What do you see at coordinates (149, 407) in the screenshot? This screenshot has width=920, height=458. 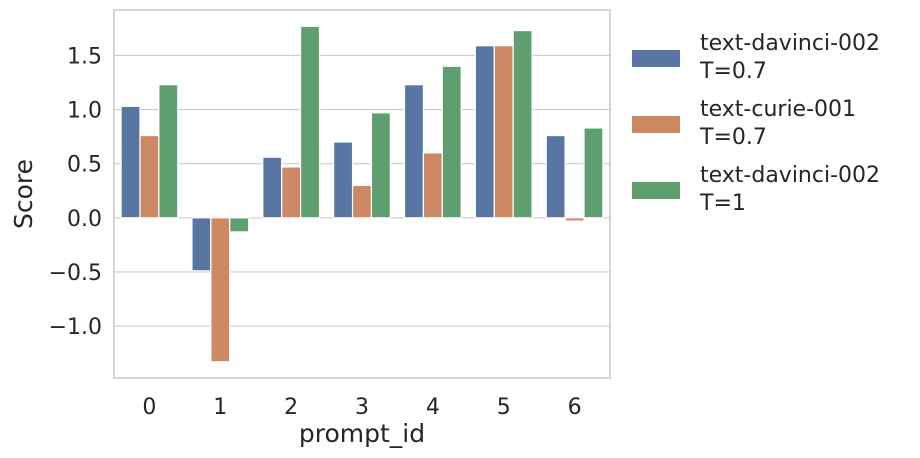 I see `x-tick-label: 0` at bounding box center [149, 407].